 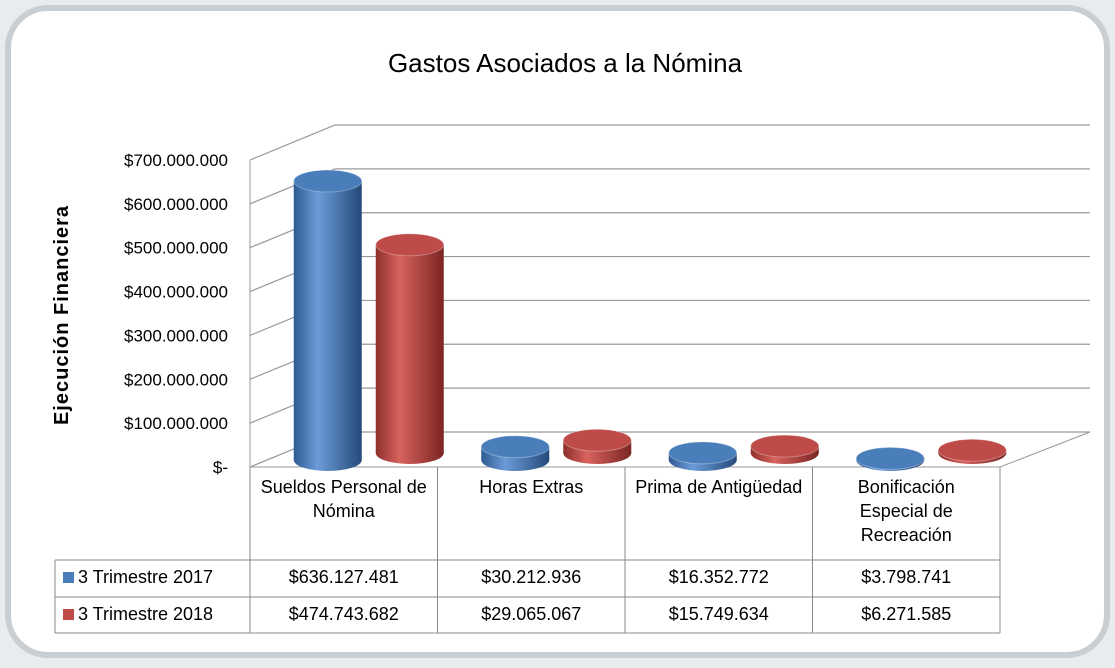 I want to click on y-tick-label: $600.000.000, so click(x=176, y=204).